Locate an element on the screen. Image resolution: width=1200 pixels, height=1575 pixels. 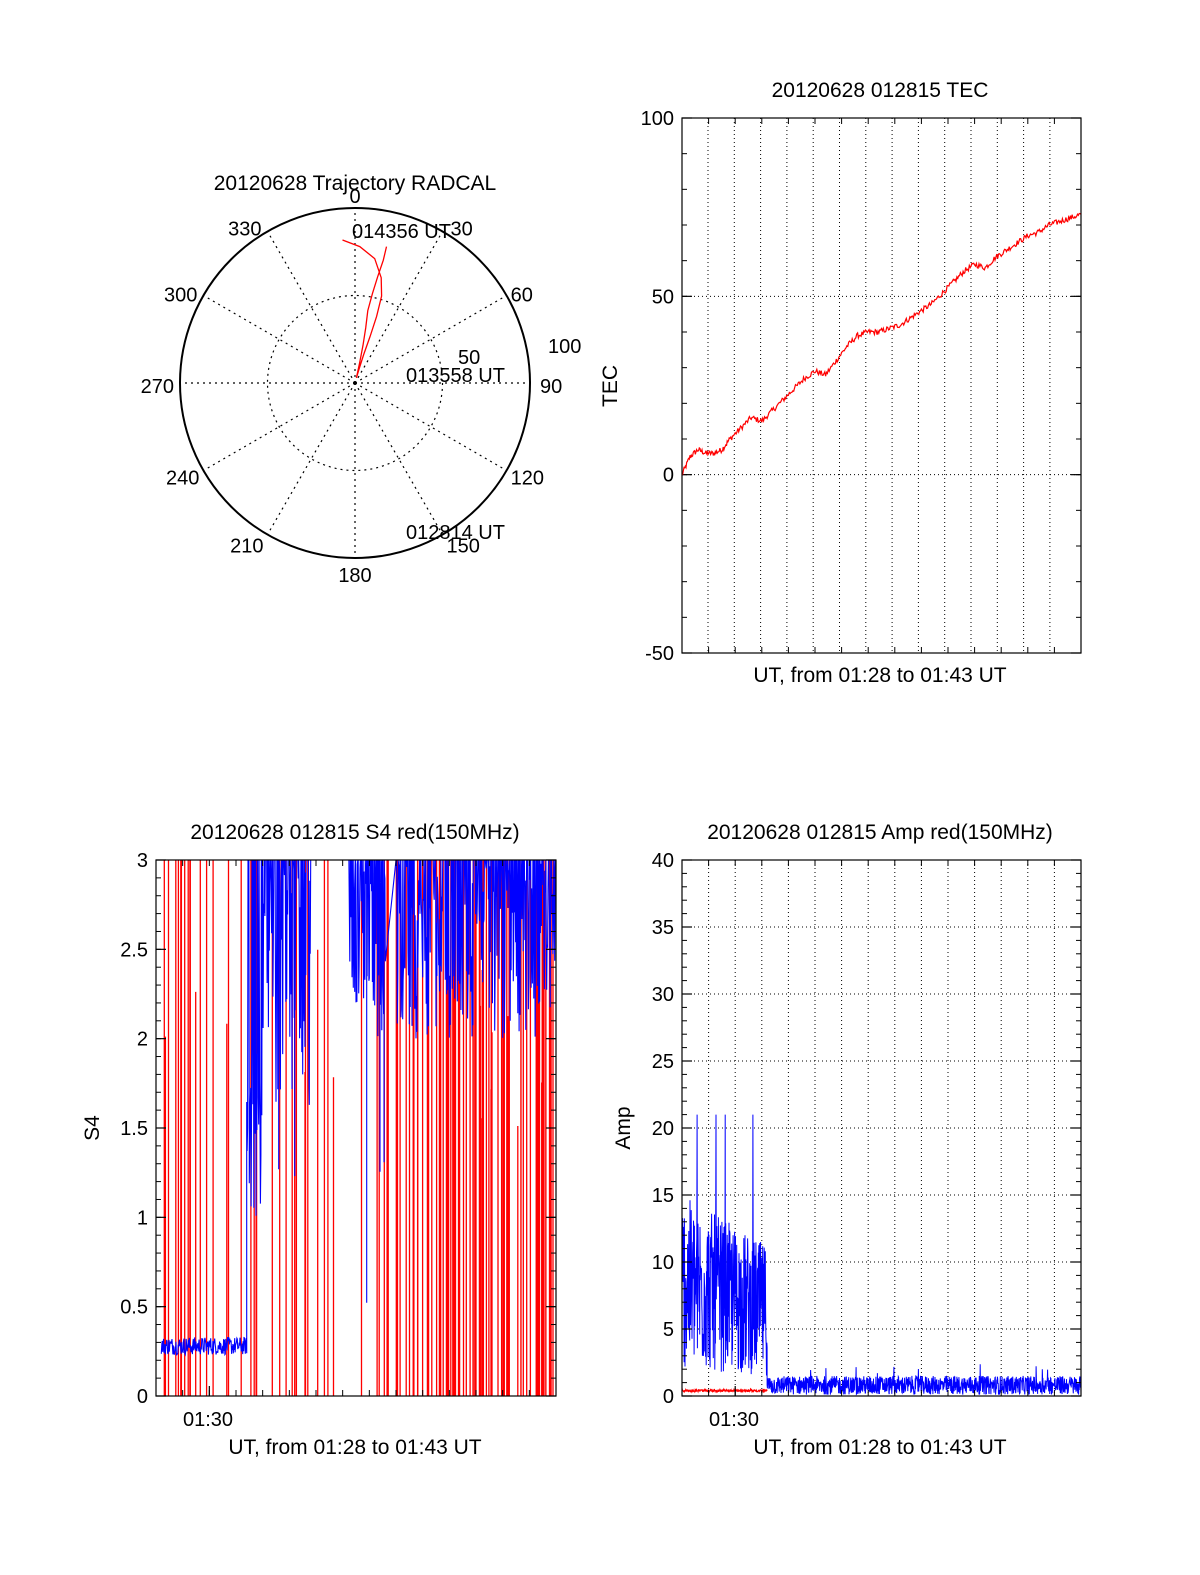
s4-ytick-label-5: 0.5 is located at coordinates (134, 1308).